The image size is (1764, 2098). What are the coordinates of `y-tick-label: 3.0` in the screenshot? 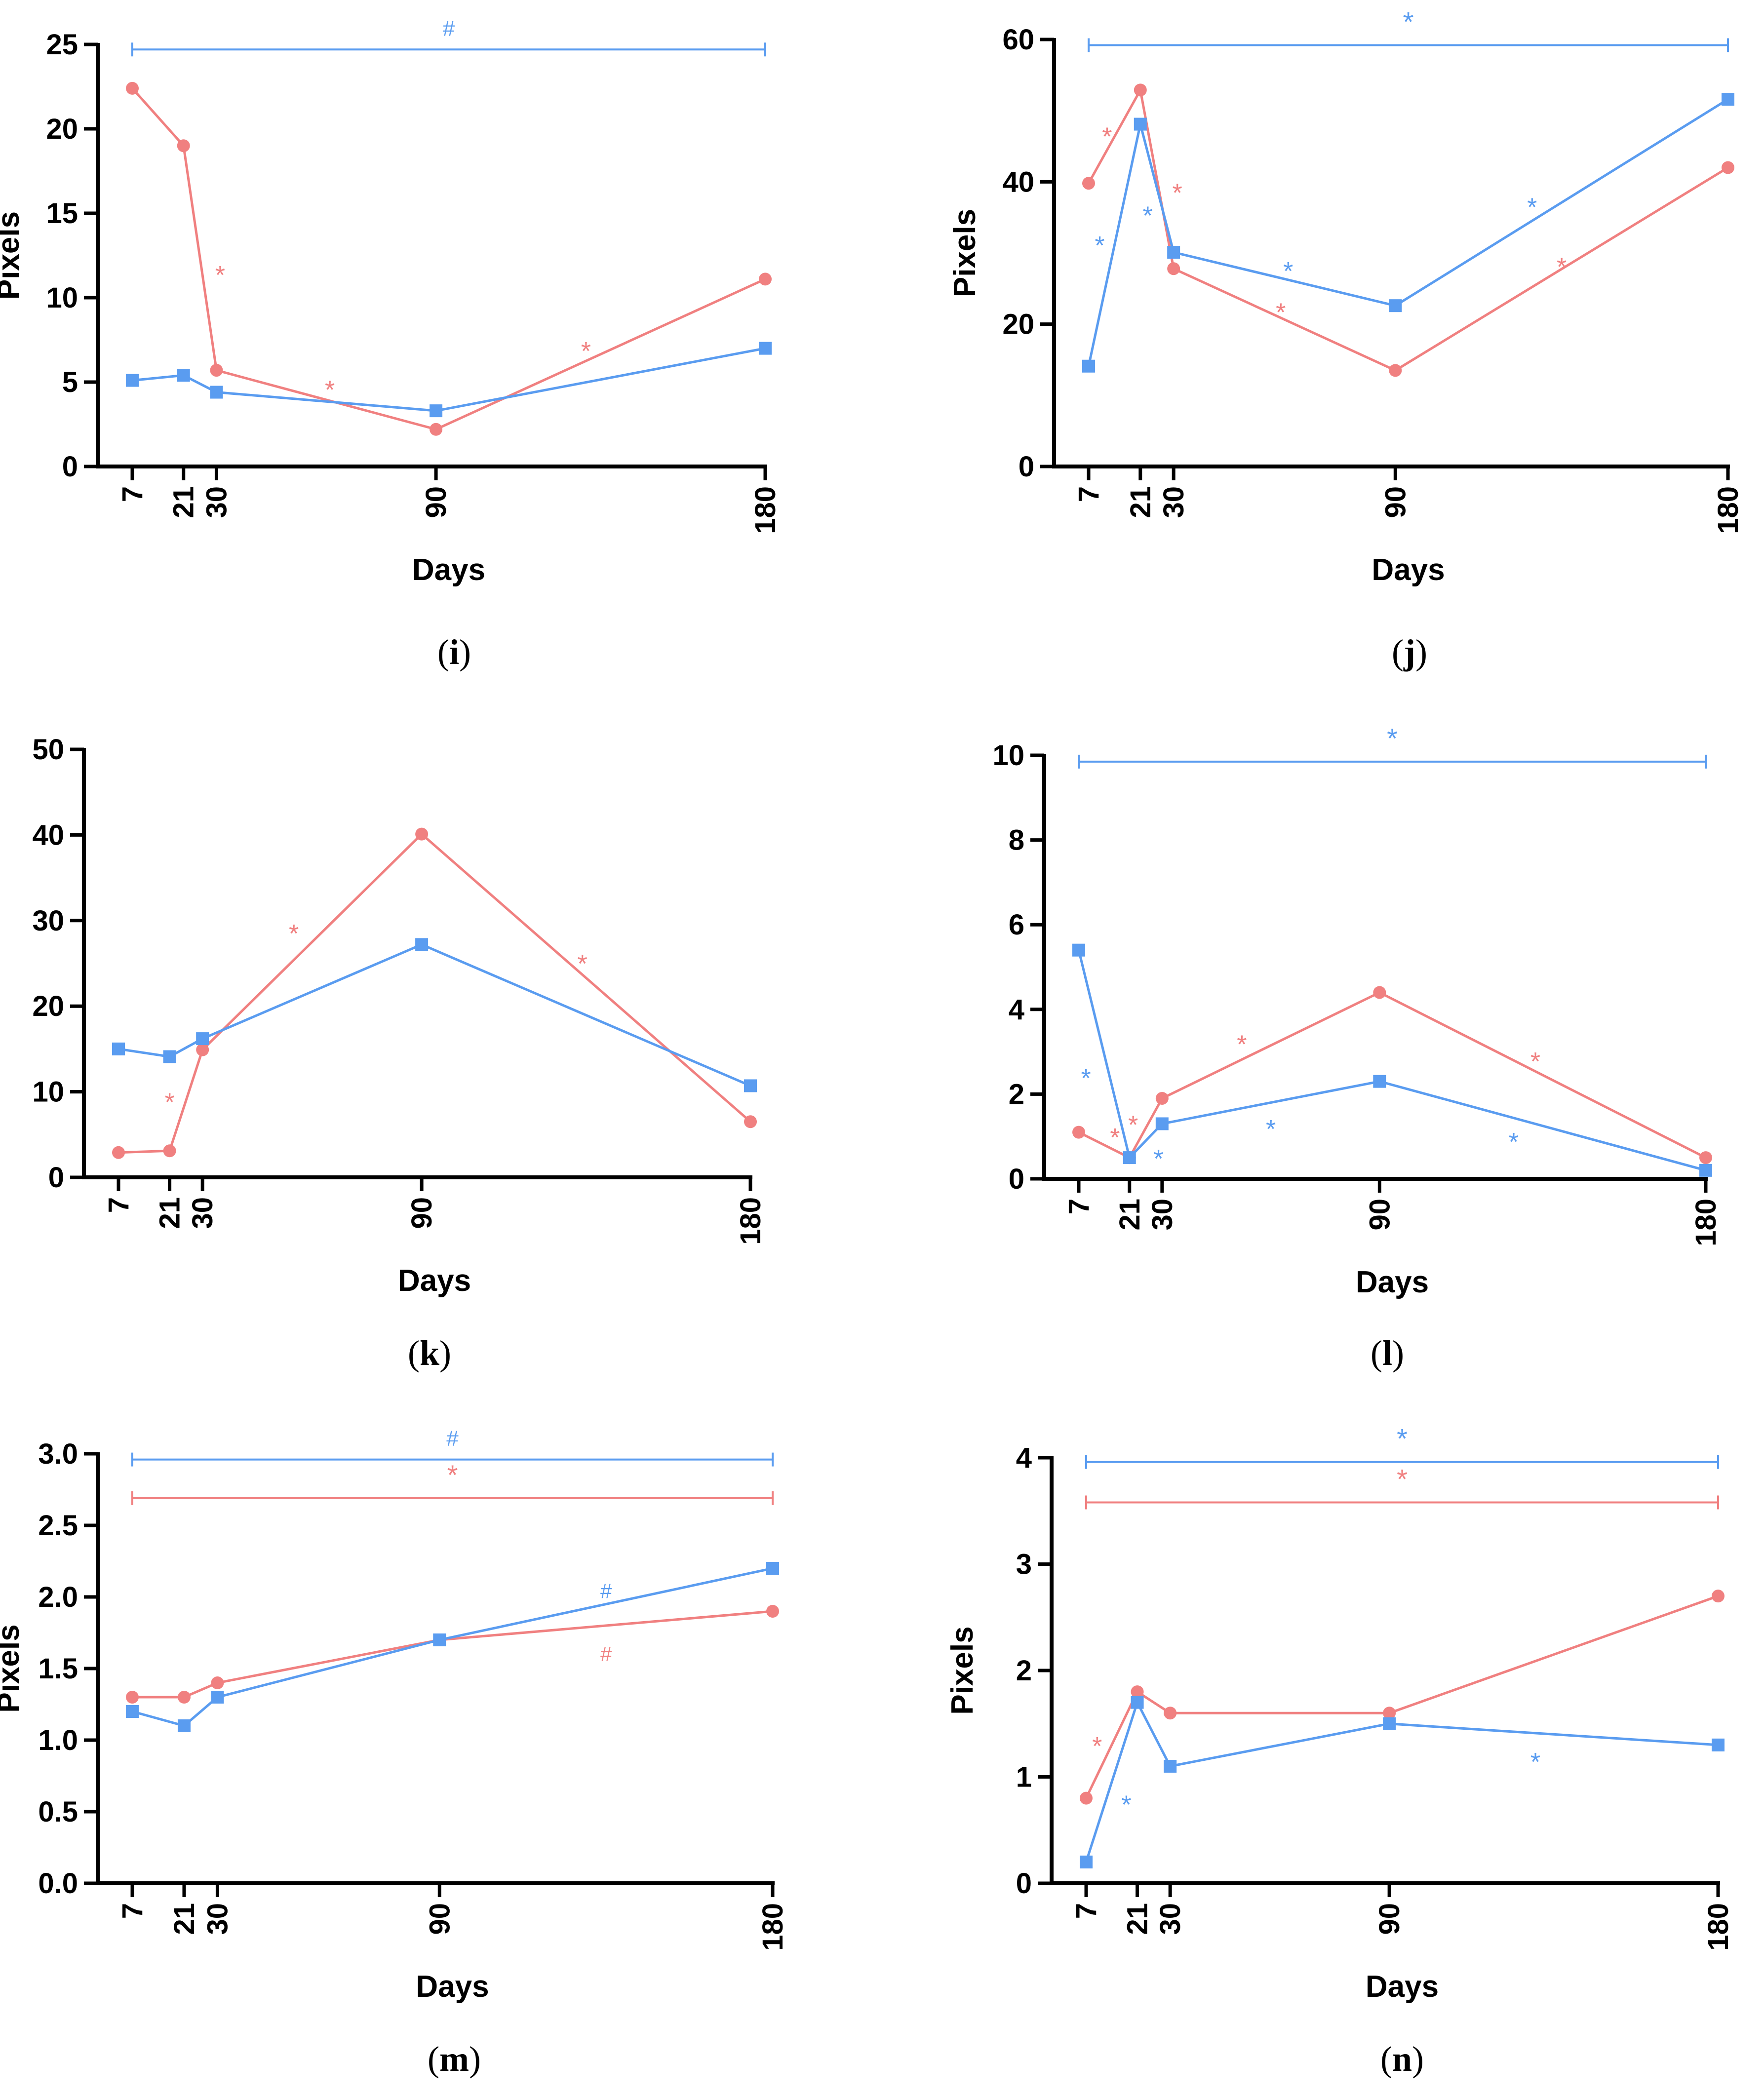 It's located at (58, 1454).